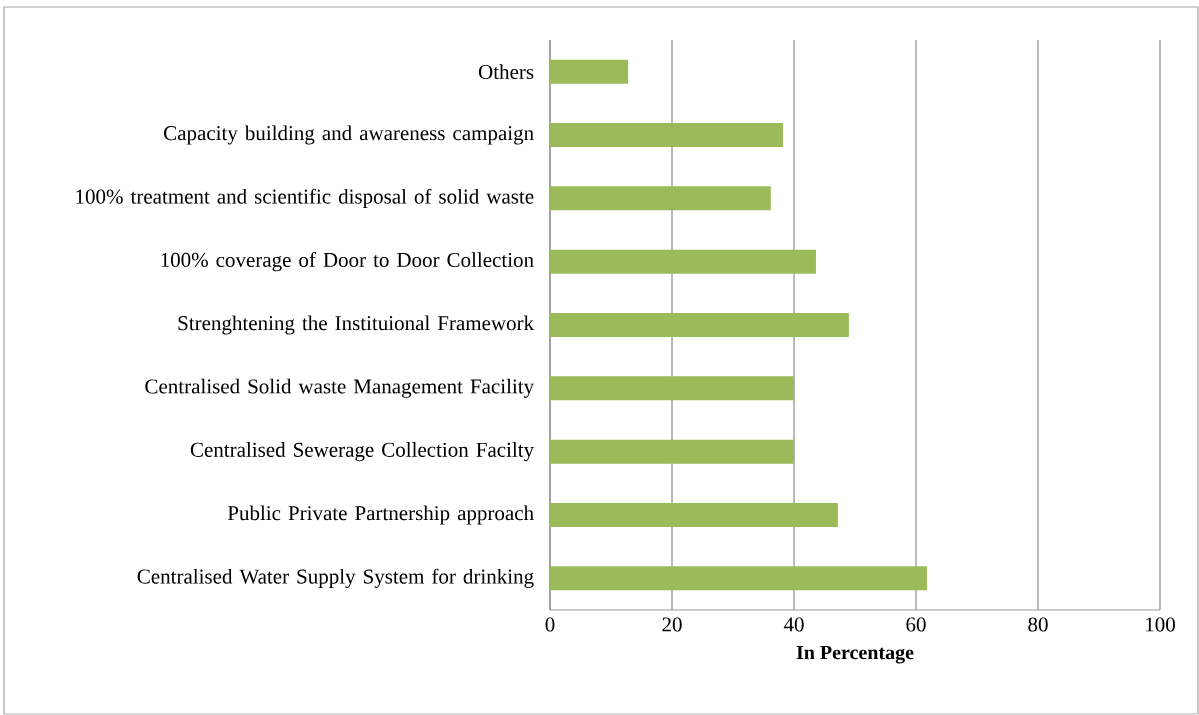 This screenshot has height=715, width=1199. Describe the element at coordinates (305, 198) in the screenshot. I see `y-tick-label: 100% treatment and scientific disposal of solid waste` at that location.